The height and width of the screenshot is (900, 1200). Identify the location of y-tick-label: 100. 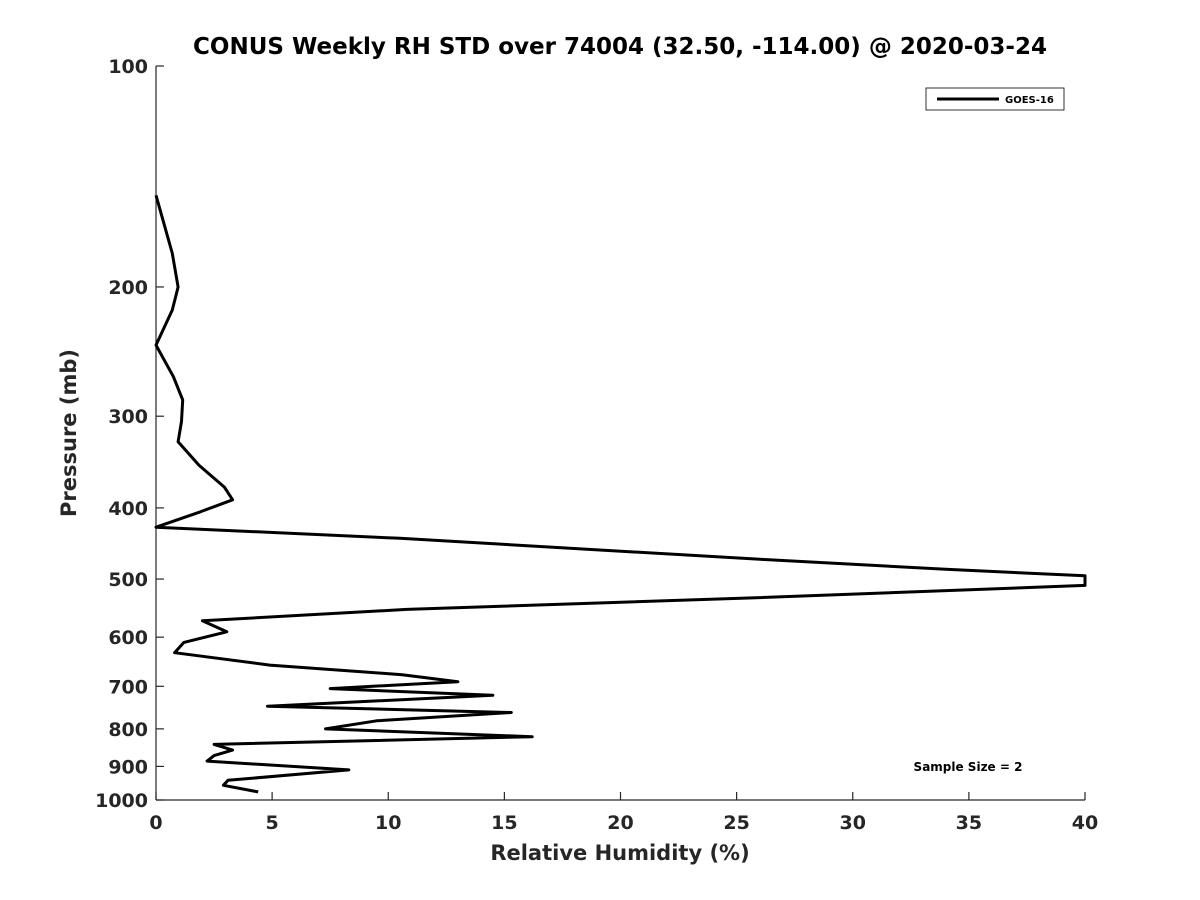
(128, 67).